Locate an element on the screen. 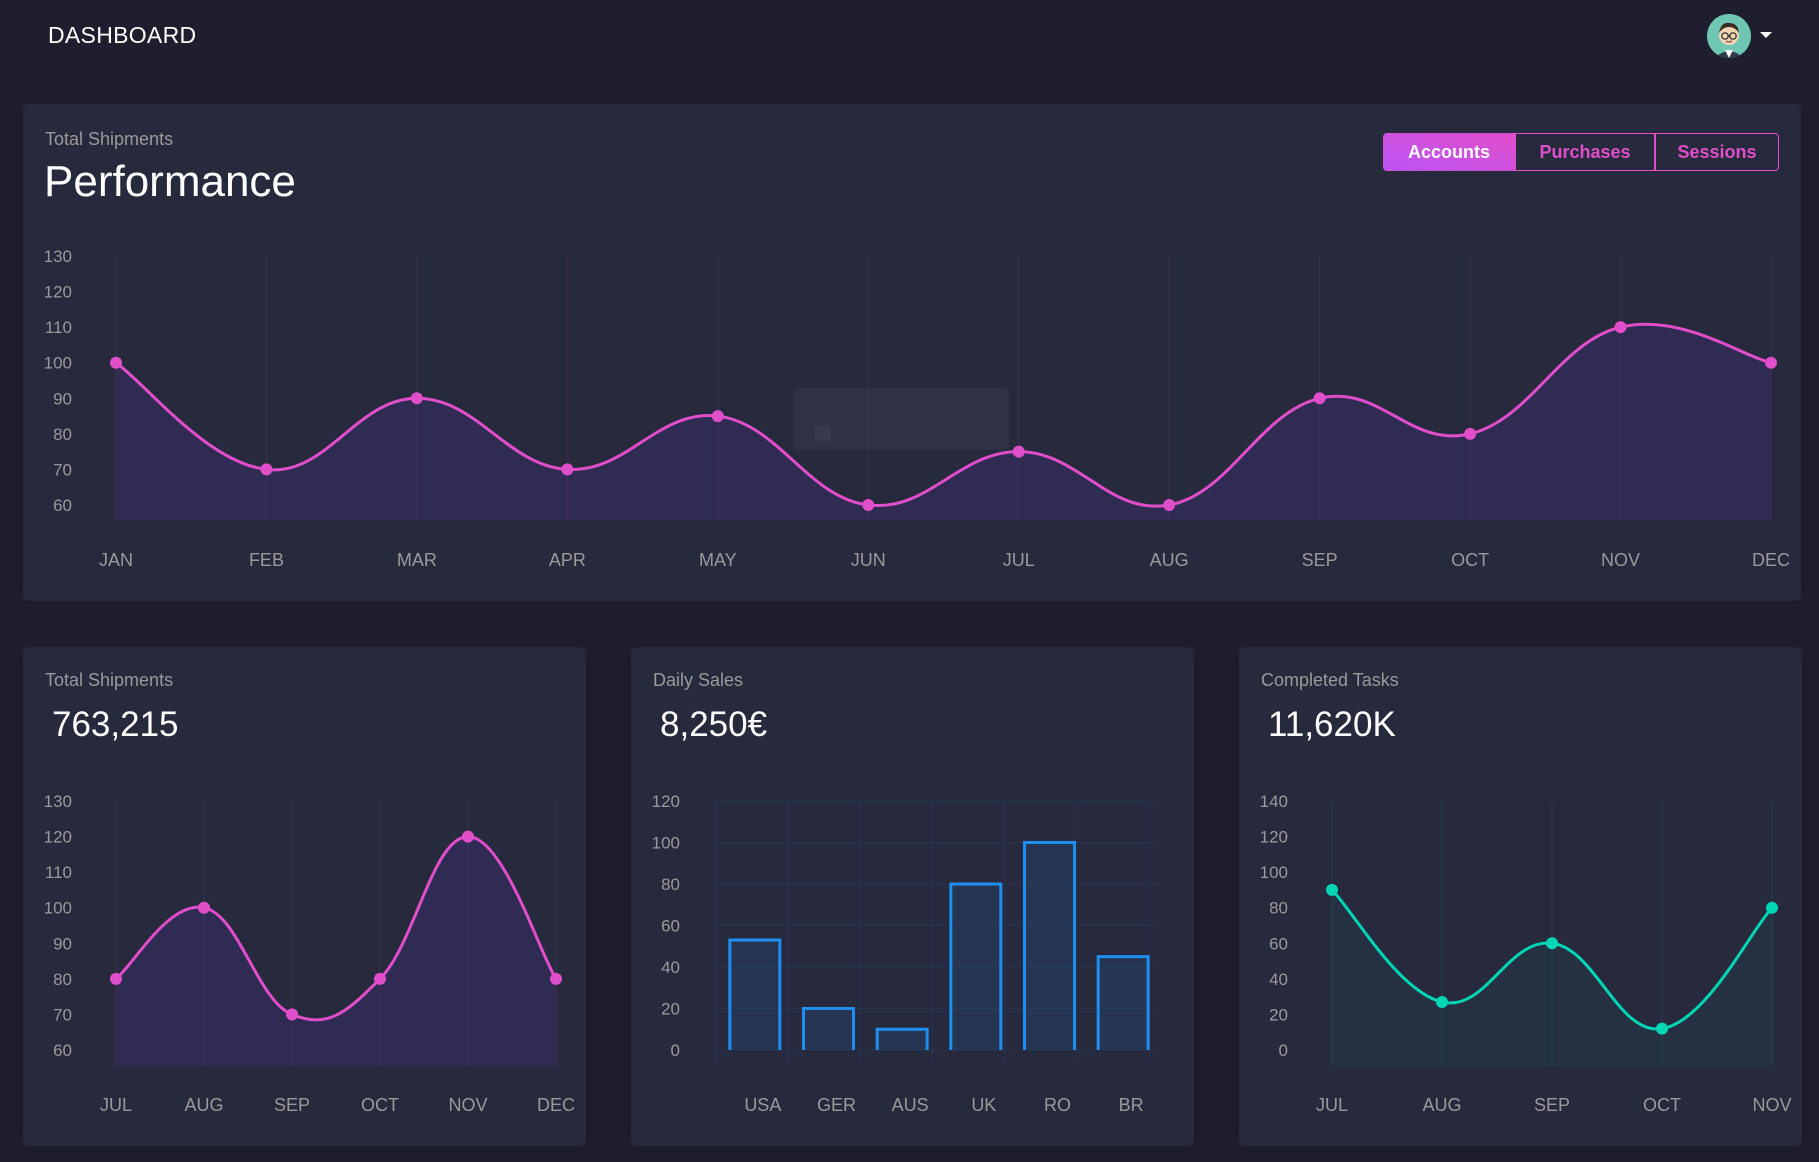  series-line is located at coordinates (943, 415).